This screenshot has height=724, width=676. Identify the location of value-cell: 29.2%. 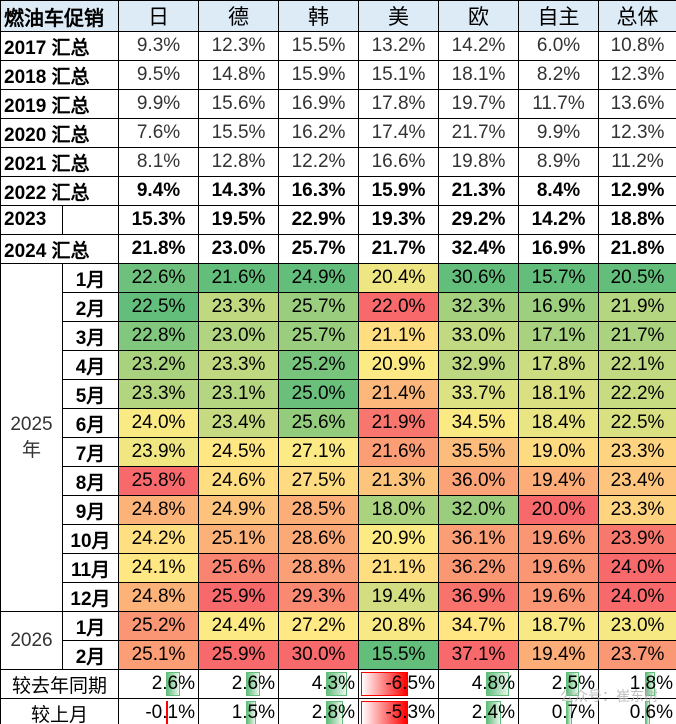
(478, 220).